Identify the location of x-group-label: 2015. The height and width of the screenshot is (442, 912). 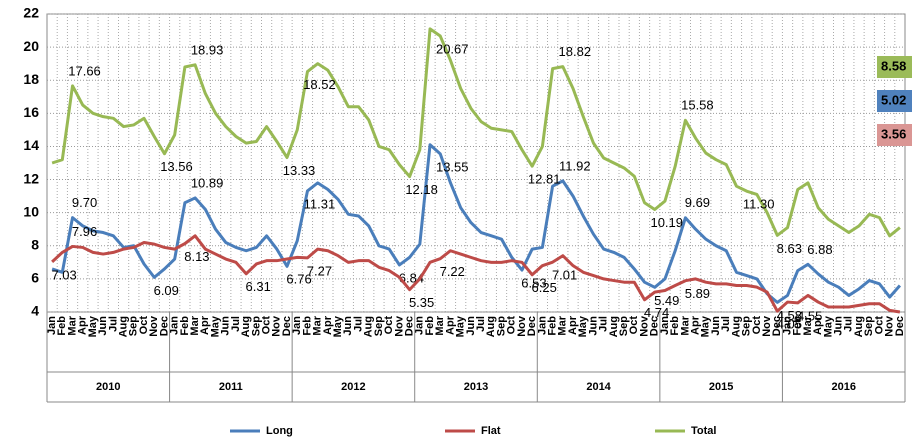
(721, 387).